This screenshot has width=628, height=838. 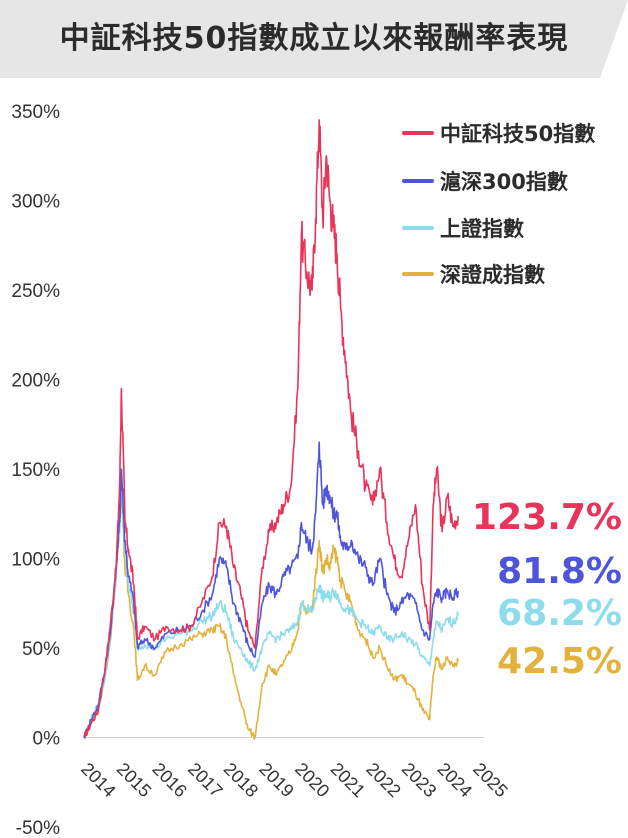 What do you see at coordinates (455, 780) in the screenshot?
I see `x-tick-label: 2024` at bounding box center [455, 780].